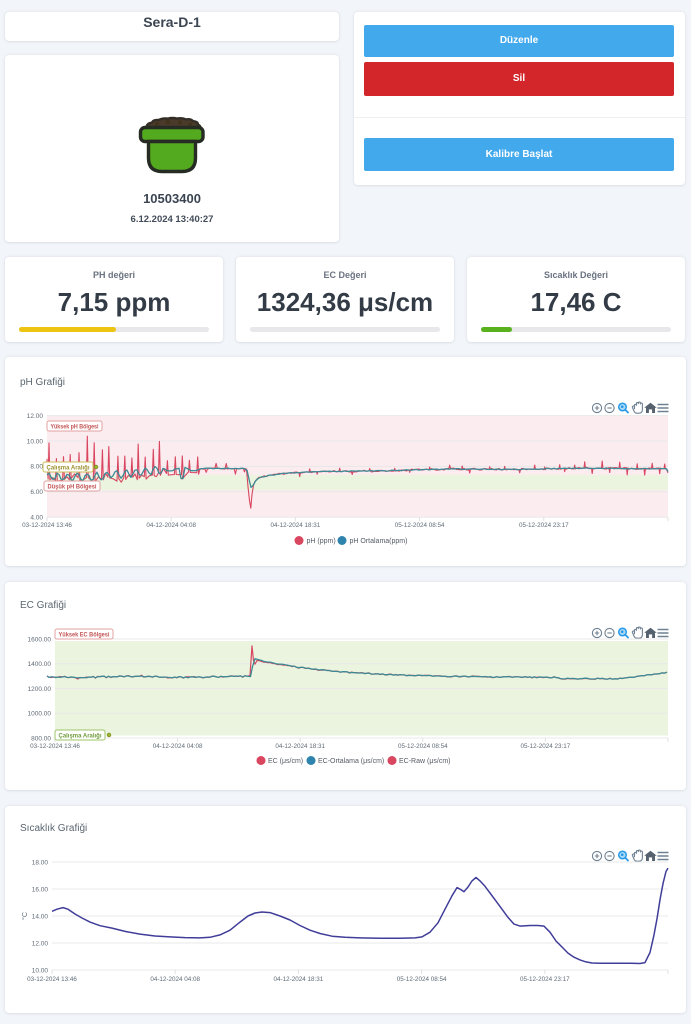 The height and width of the screenshot is (1024, 691). Describe the element at coordinates (285, 761) in the screenshot. I see `svg-text: EC (μs/cm)` at that location.